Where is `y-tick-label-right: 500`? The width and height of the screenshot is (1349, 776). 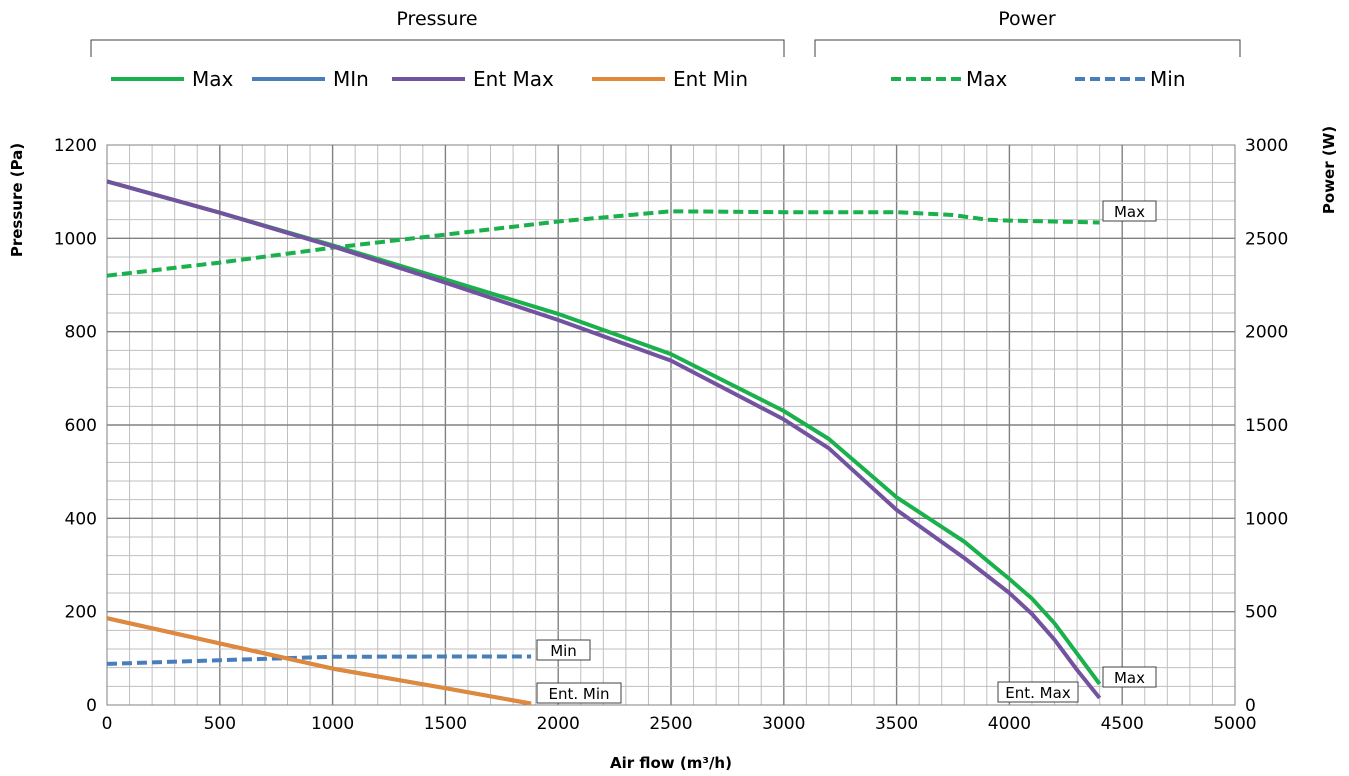
y-tick-label-right: 500 is located at coordinates (1261, 613).